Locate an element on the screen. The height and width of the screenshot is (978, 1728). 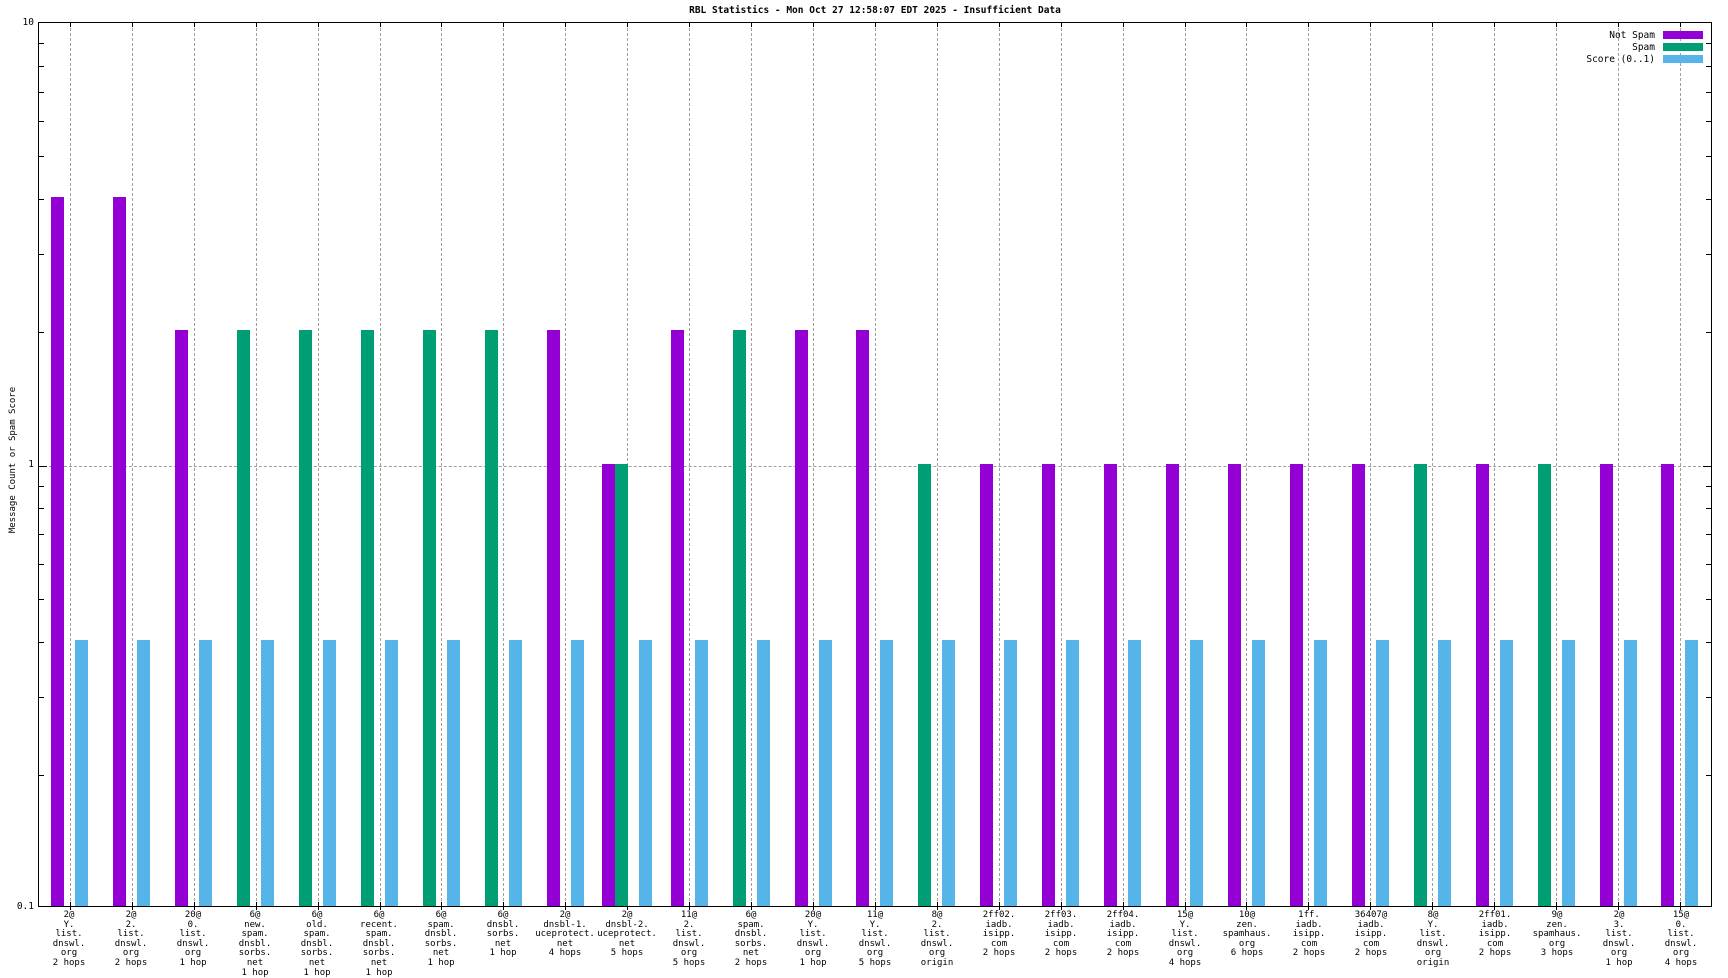
y-tick-label-0.1: 0.1 is located at coordinates (25, 906).